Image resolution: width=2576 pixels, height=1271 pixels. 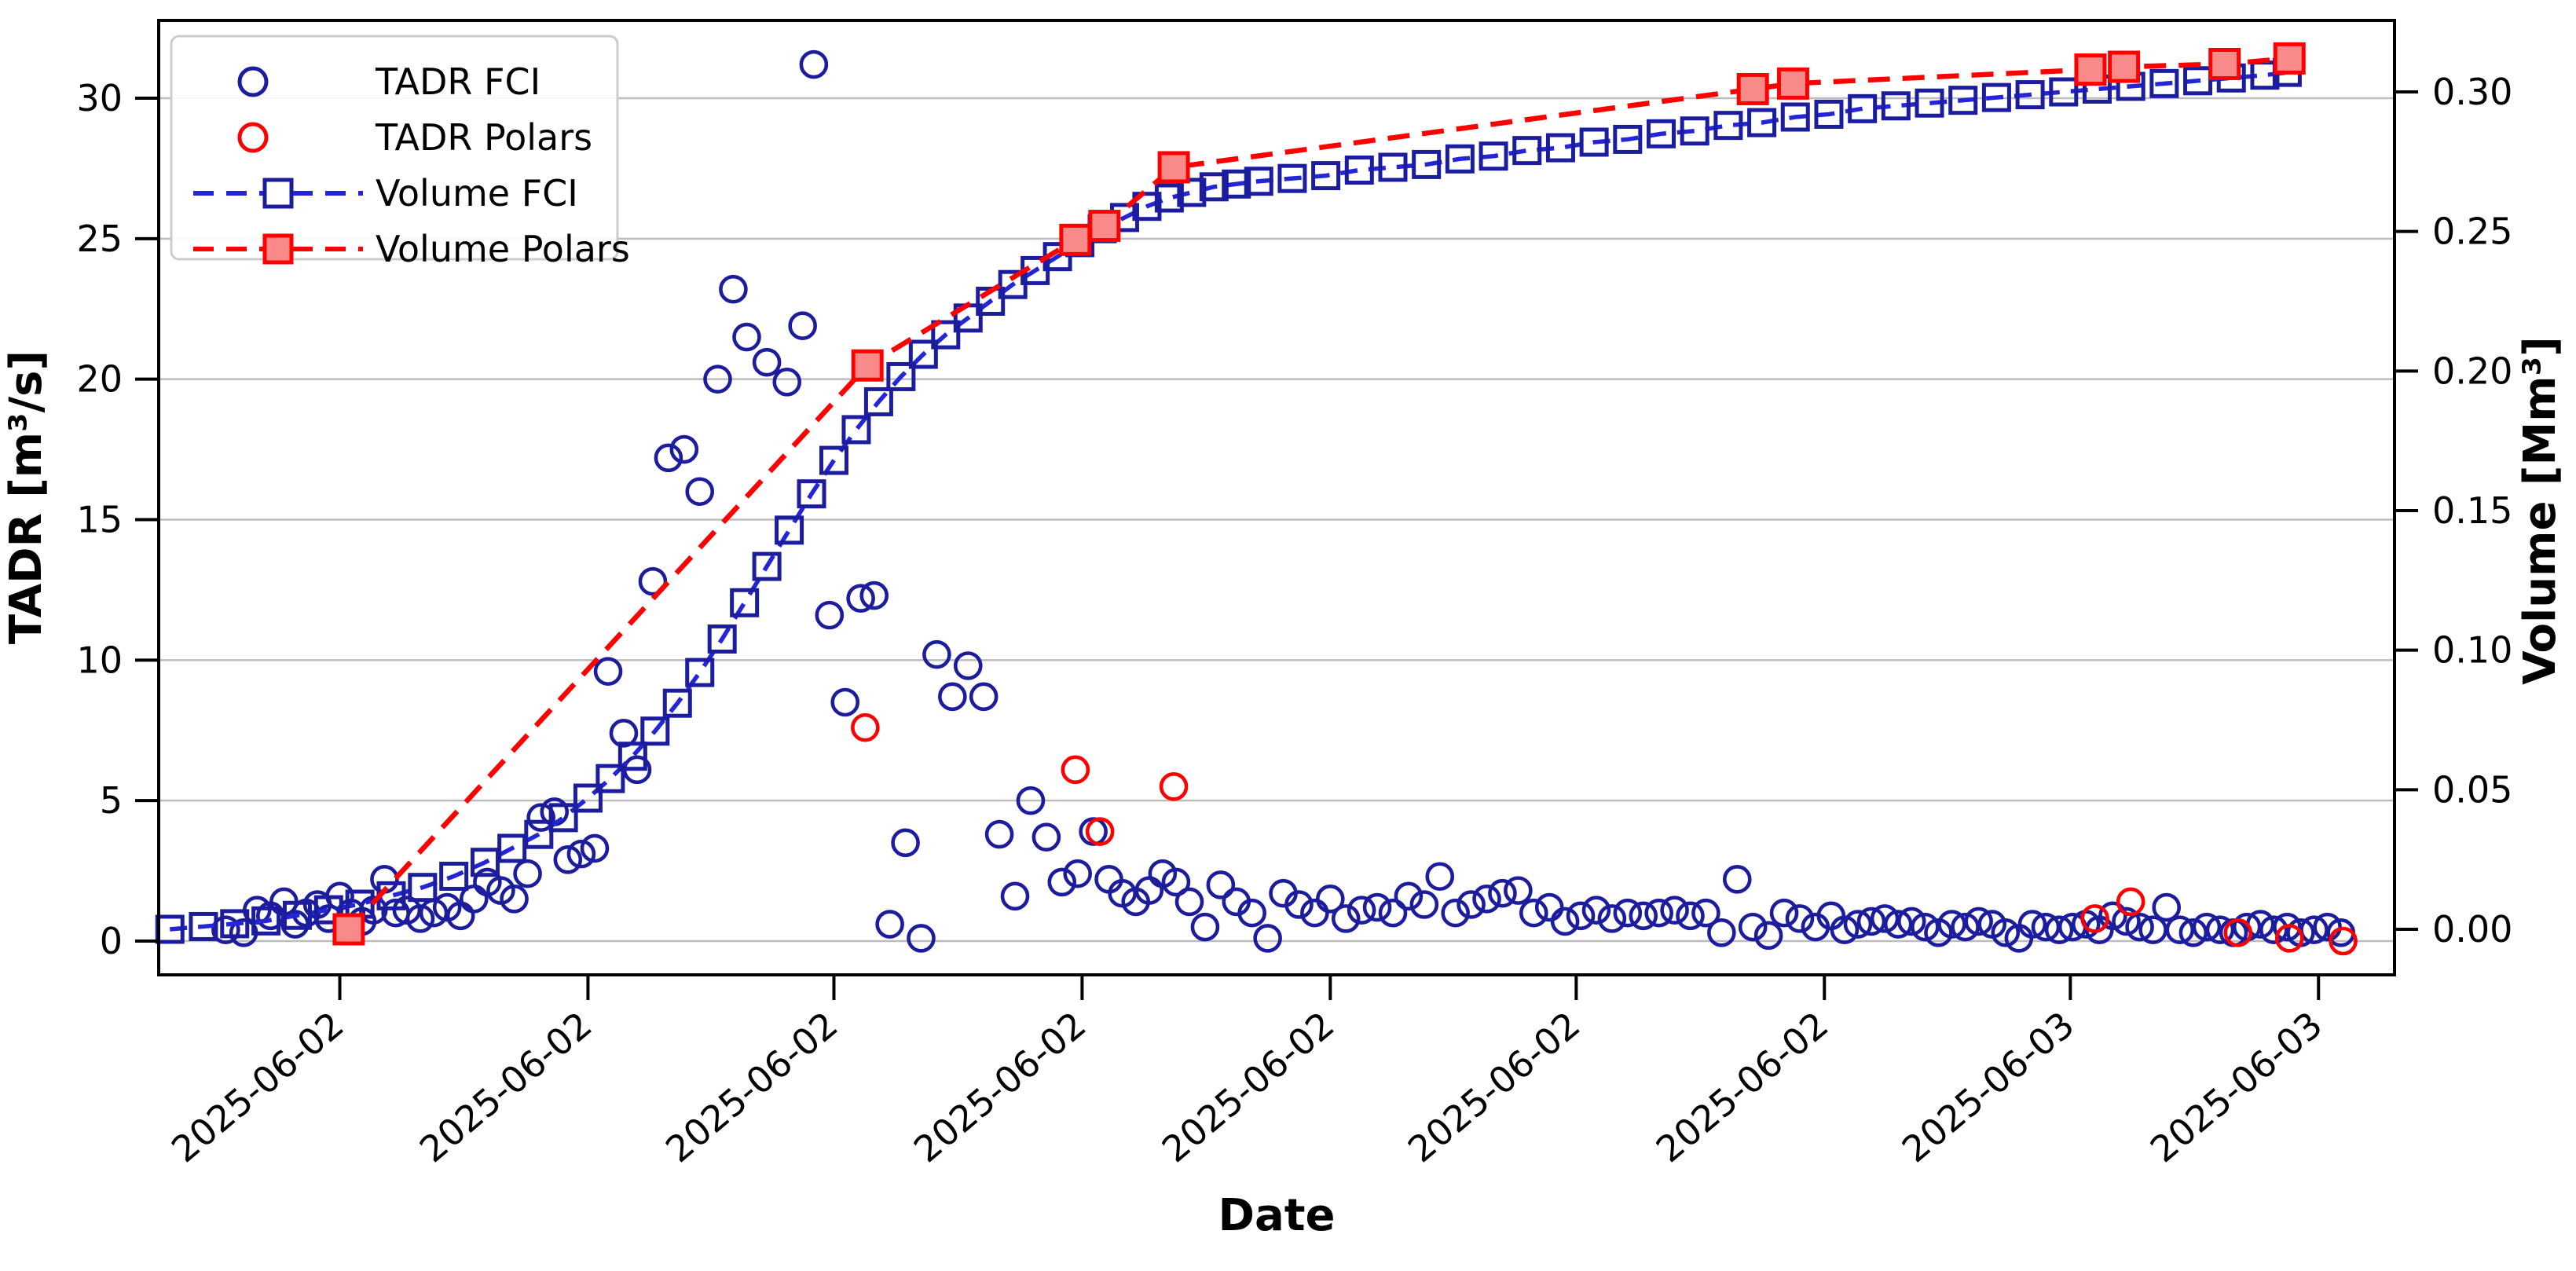 I want to click on legend-marker-tadr-polars, so click(x=253, y=137).